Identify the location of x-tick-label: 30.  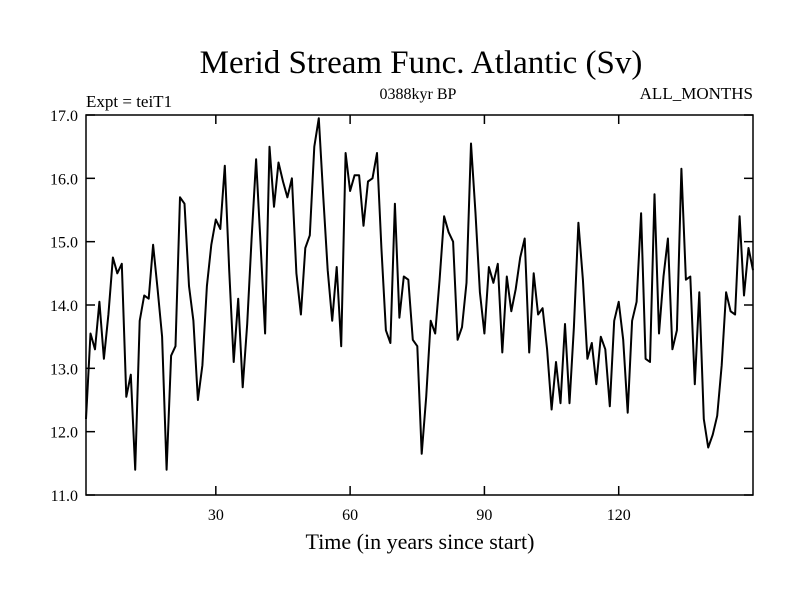
(216, 515).